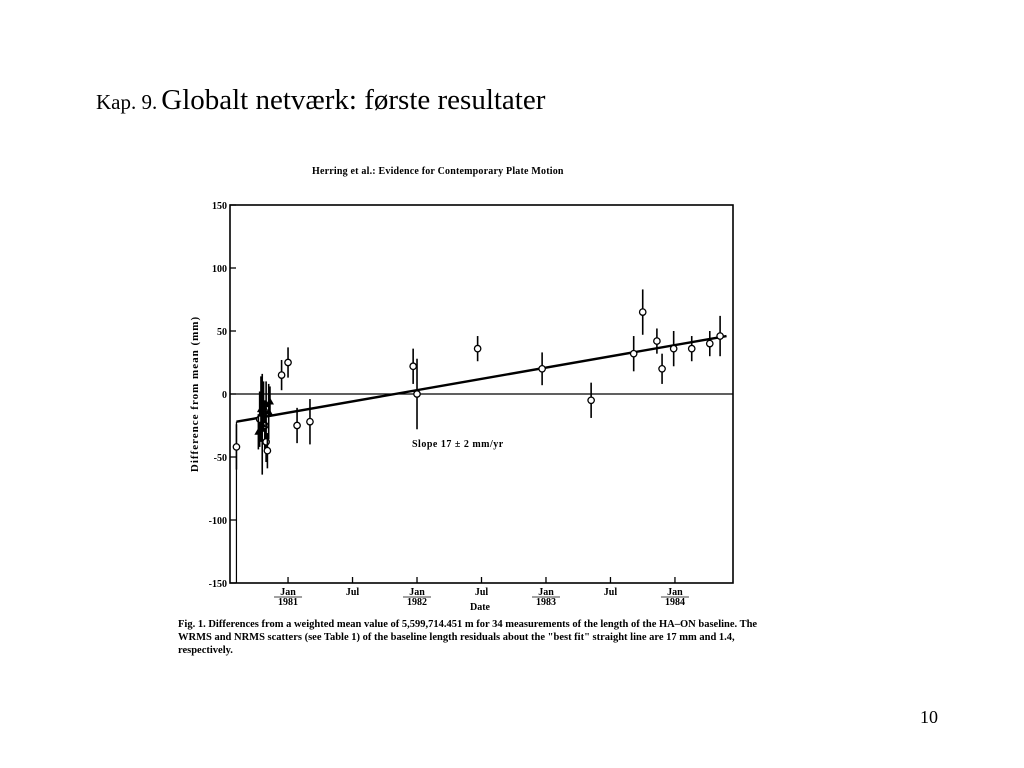  I want to click on y-tick-label: 100, so click(219, 269).